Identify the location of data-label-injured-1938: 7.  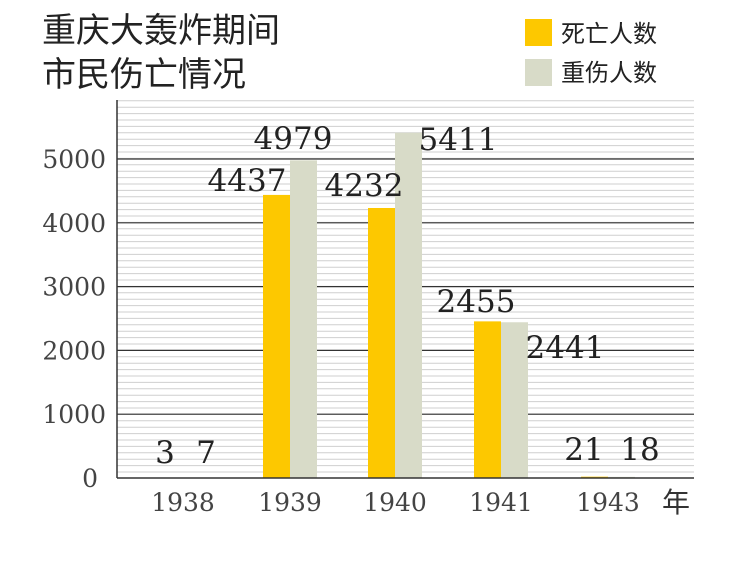
(206, 453).